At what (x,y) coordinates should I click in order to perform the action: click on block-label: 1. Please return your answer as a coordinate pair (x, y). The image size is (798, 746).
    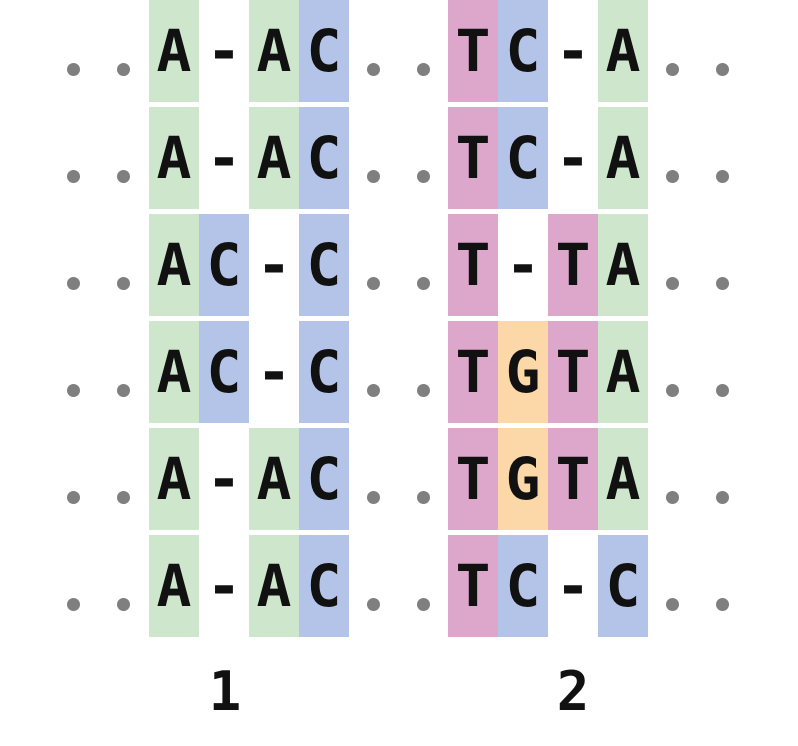
    Looking at the image, I should click on (225, 691).